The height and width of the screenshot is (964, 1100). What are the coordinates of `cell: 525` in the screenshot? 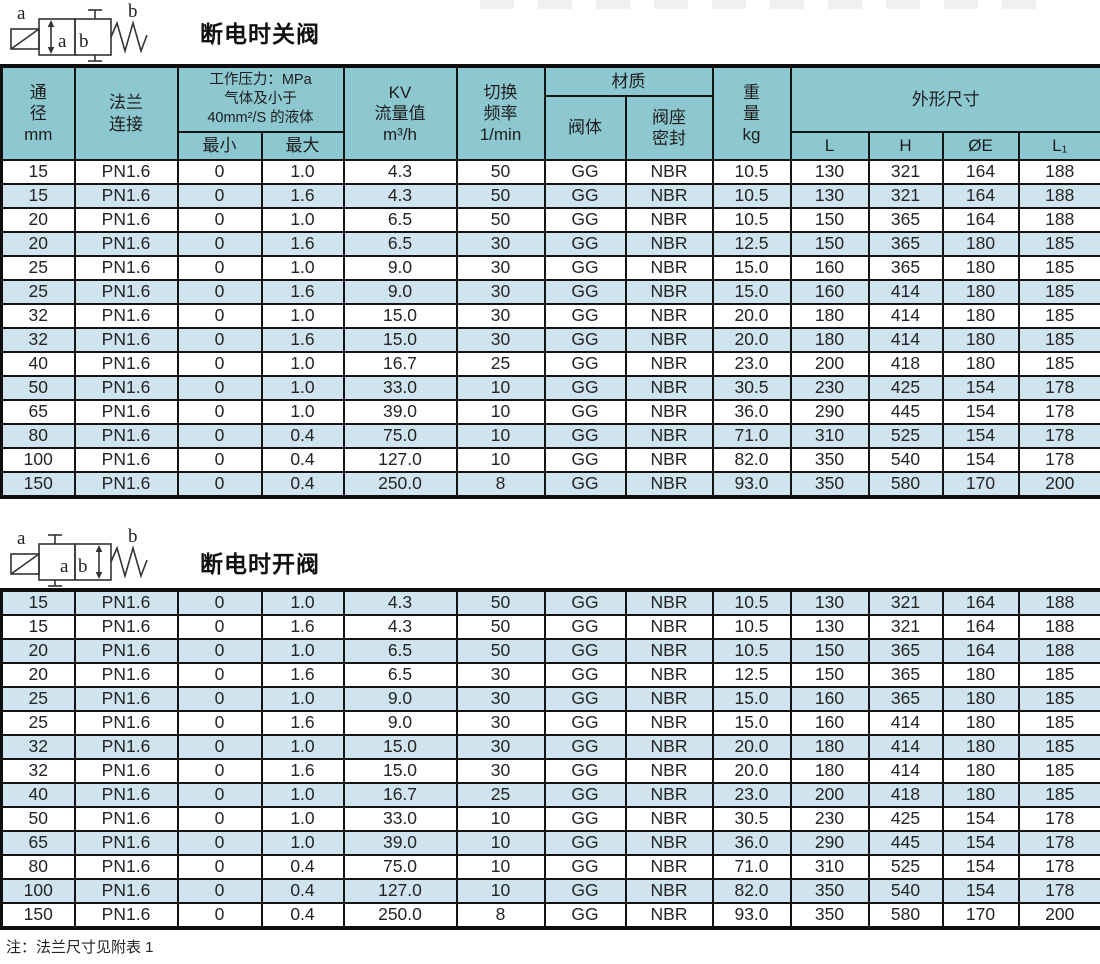 It's located at (905, 867).